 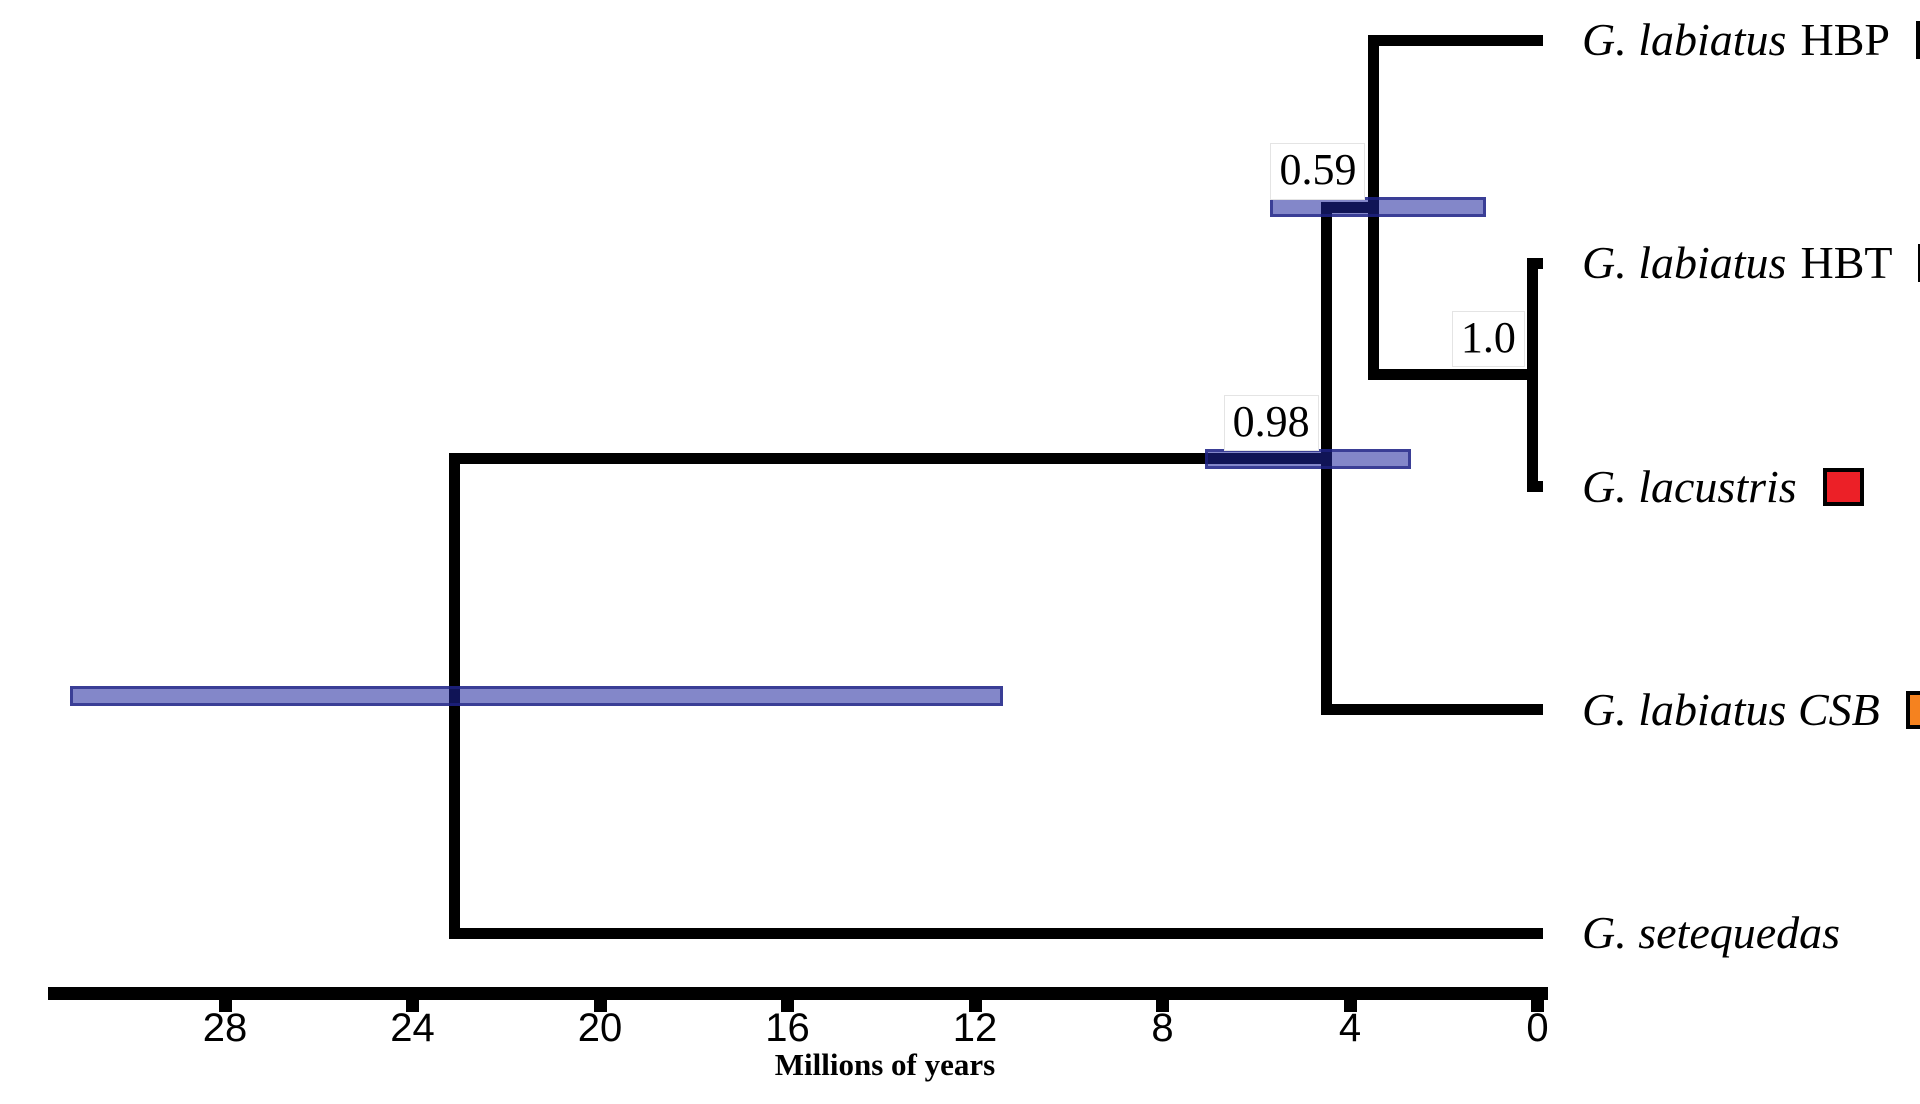 I want to click on support-label-node_0_98: 0.98, so click(x=1271, y=423).